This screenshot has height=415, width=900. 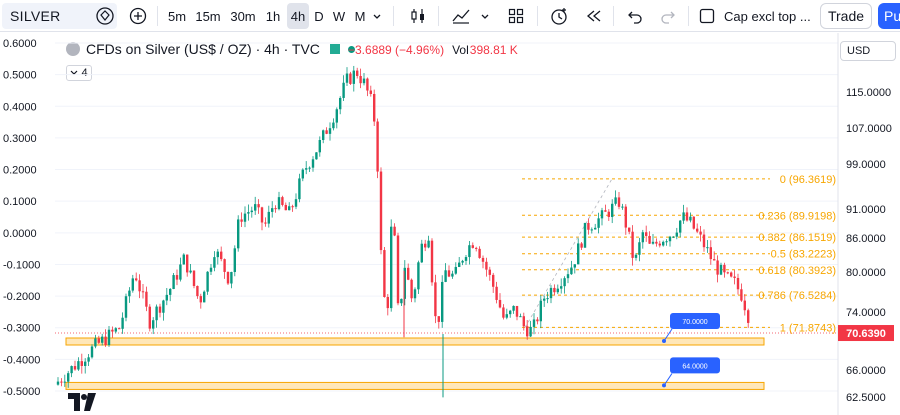 I want to click on replay-icon, so click(x=594, y=16).